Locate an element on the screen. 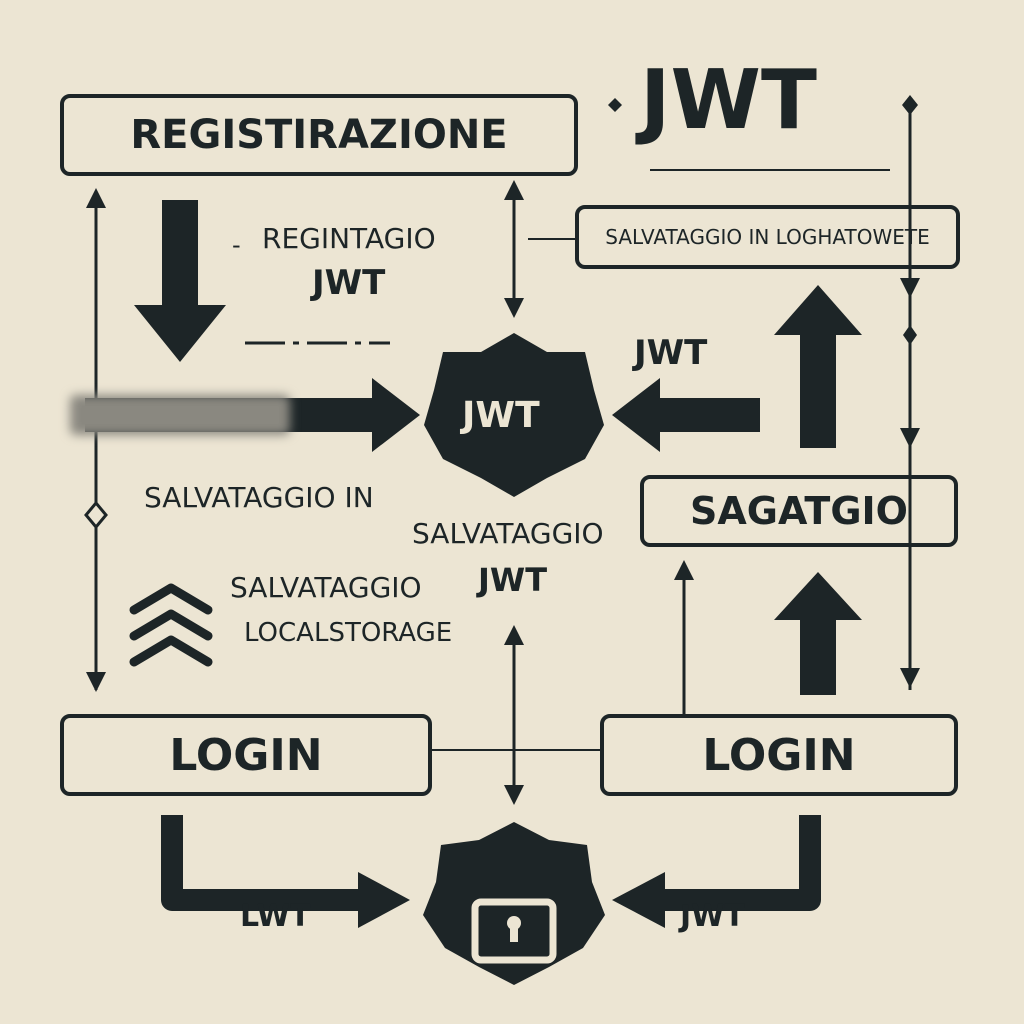 The width and height of the screenshot is (1024, 1024). label-local-line1: SALVATAGGIO is located at coordinates (326, 587).